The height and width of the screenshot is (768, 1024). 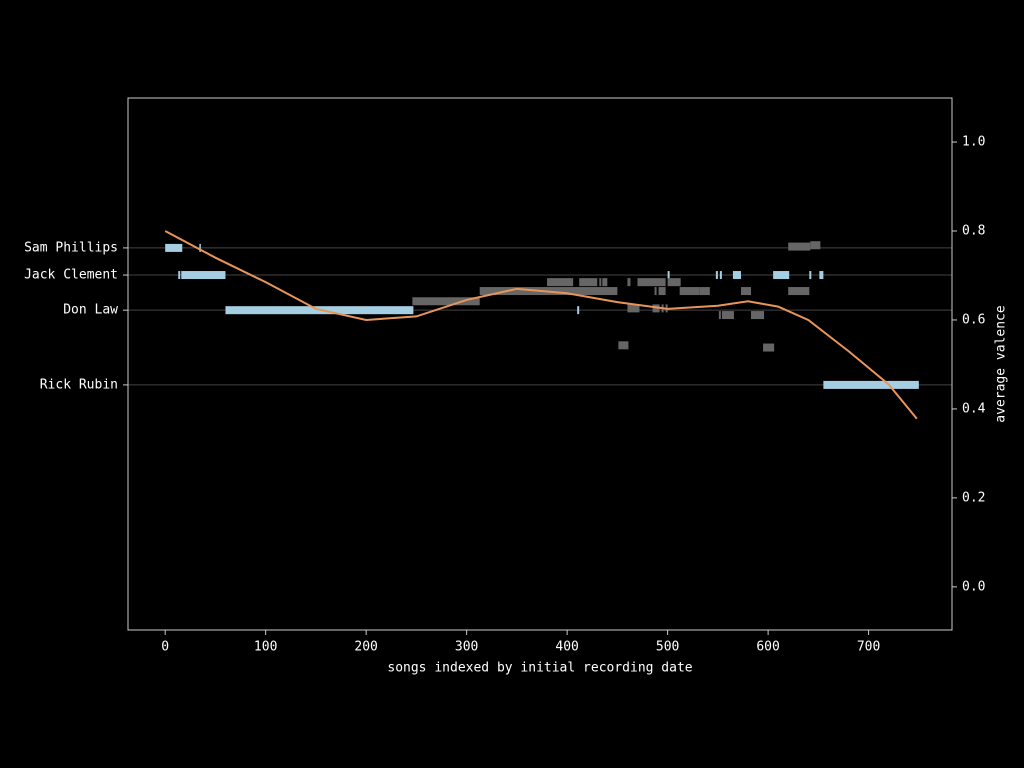 I want to click on y-axis-label: average valence, so click(x=1001, y=364).